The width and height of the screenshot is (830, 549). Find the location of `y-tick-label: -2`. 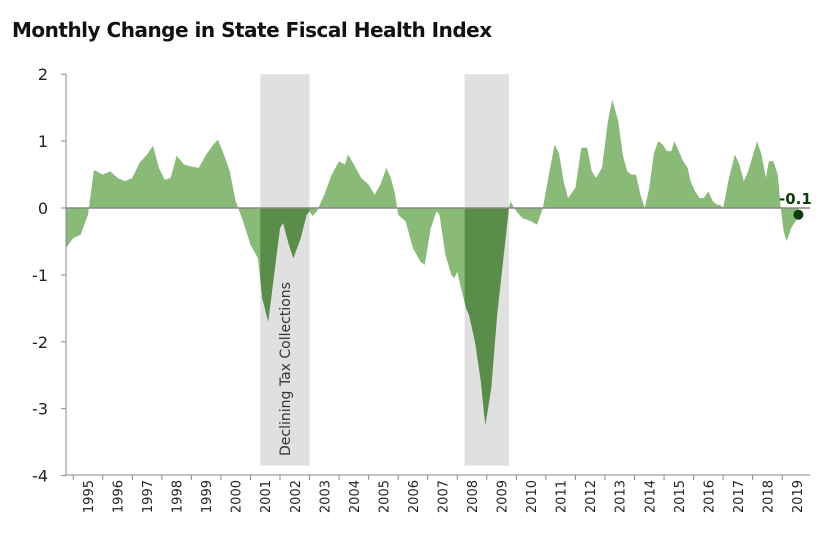

y-tick-label: -2 is located at coordinates (40, 342).